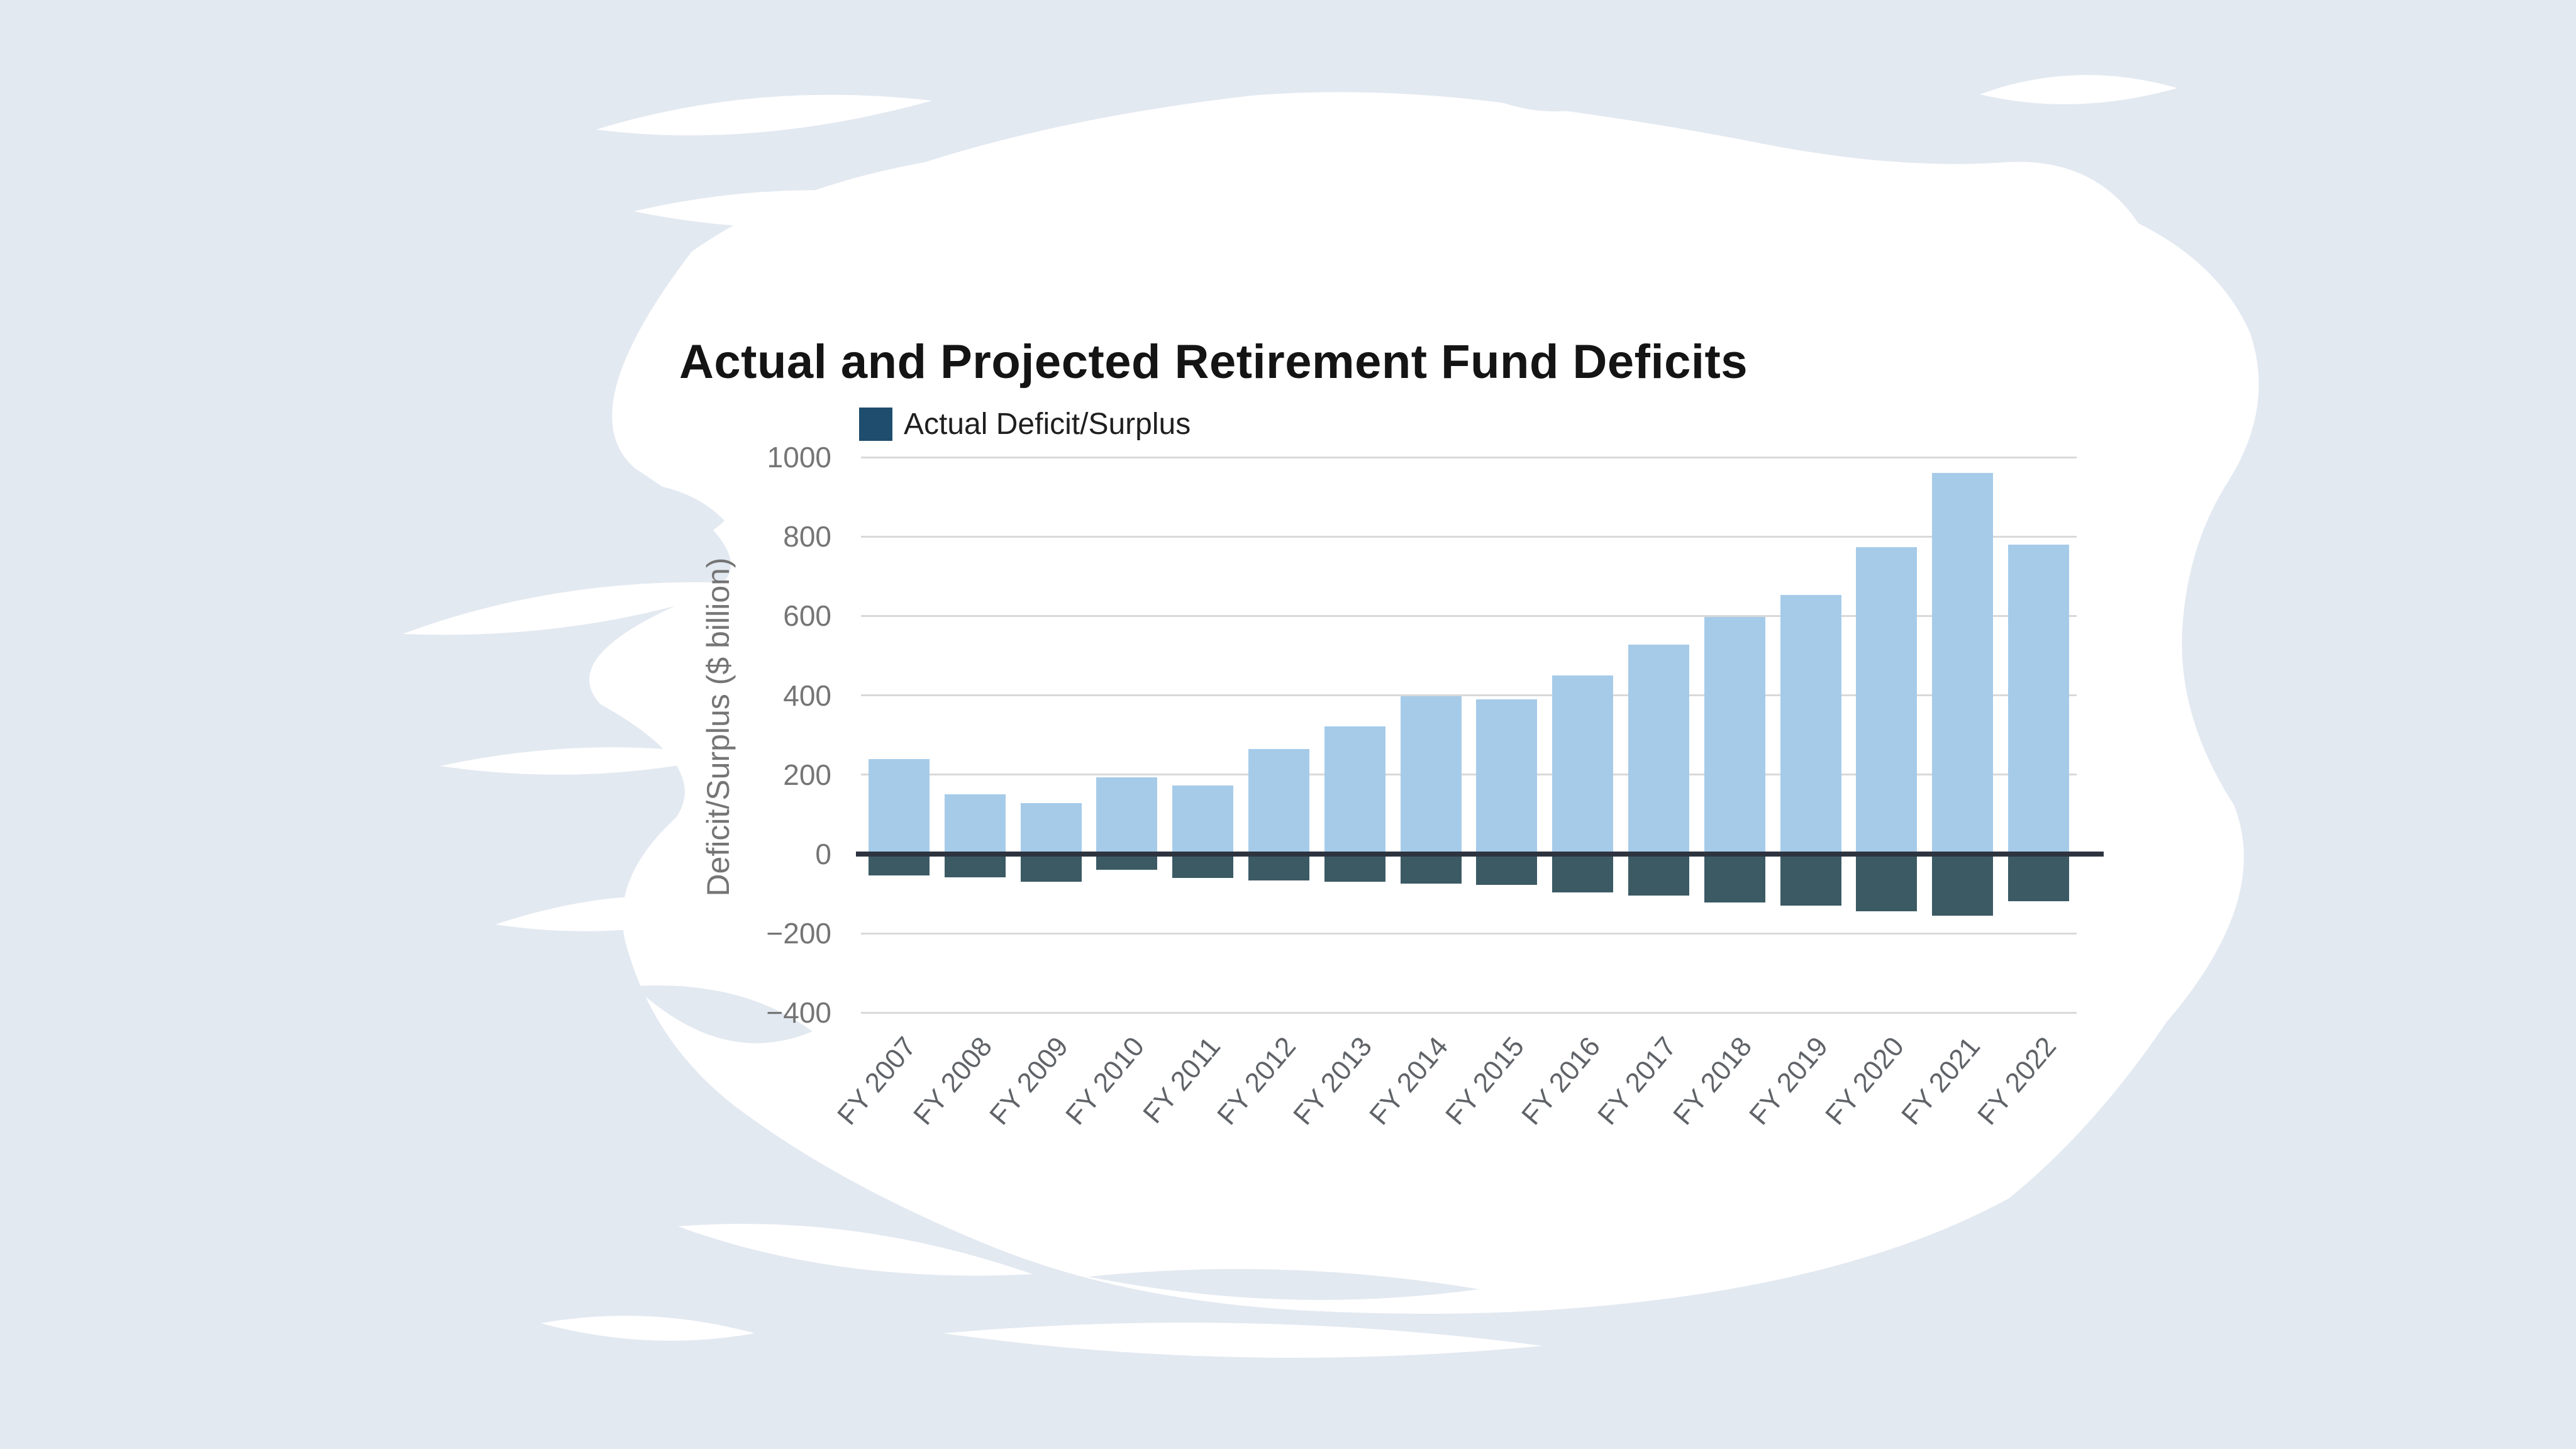 This screenshot has height=1449, width=2576. Describe the element at coordinates (1354, 790) in the screenshot. I see `bar-positive-fy-2013` at that location.